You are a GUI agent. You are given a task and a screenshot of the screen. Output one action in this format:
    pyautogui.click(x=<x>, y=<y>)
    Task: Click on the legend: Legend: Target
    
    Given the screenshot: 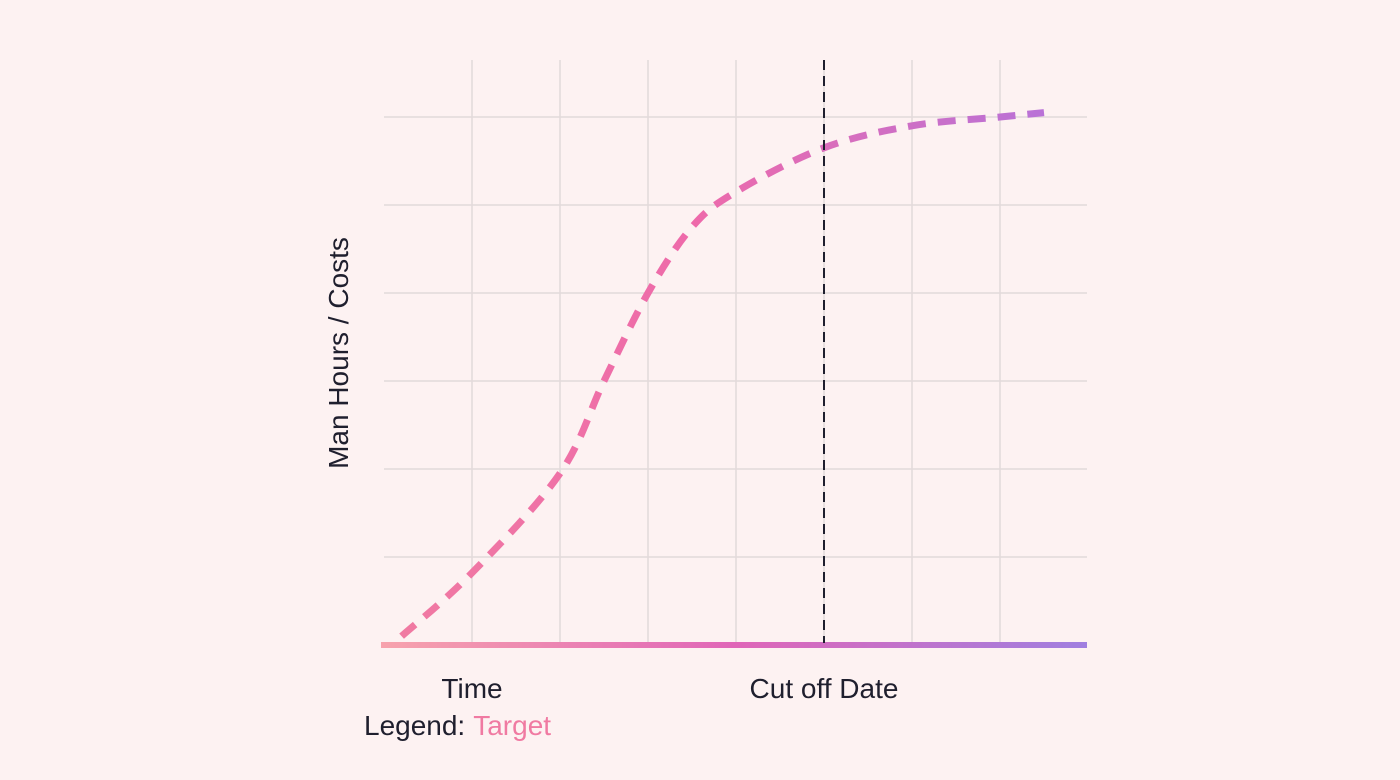 What is the action you would take?
    pyautogui.click(x=457, y=725)
    